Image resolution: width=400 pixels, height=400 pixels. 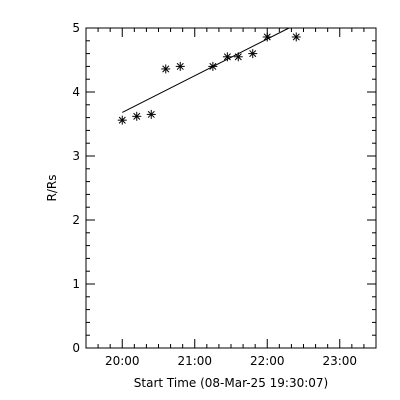 I want to click on y-tick-label: 3, so click(x=76, y=156).